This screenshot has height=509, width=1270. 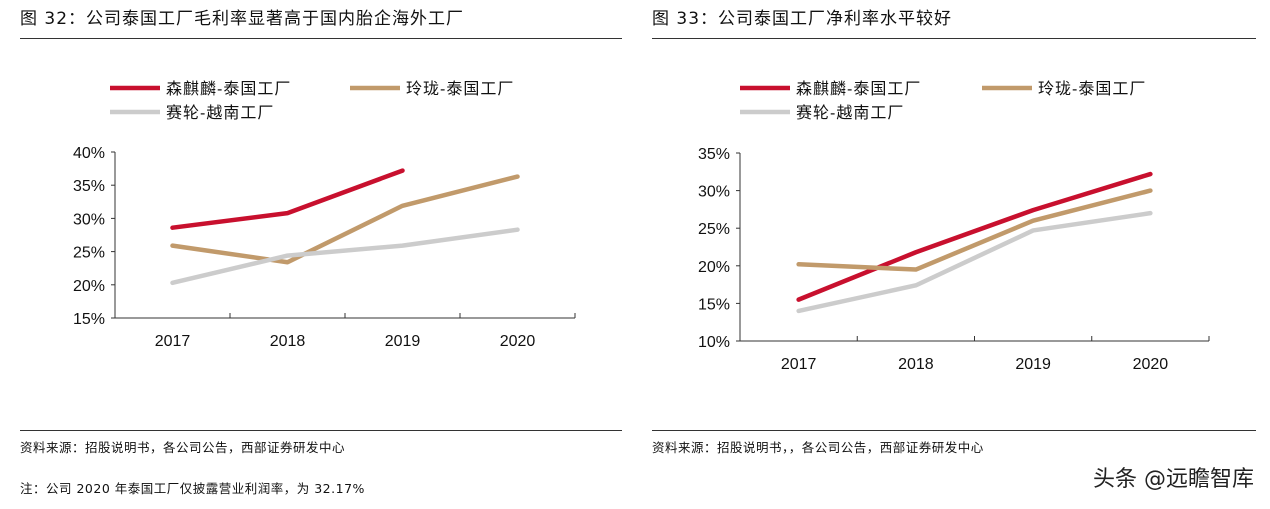 What do you see at coordinates (802, 19) in the screenshot?
I see `chart-title: 图 33：公司泰国工厂净利率水平较好` at bounding box center [802, 19].